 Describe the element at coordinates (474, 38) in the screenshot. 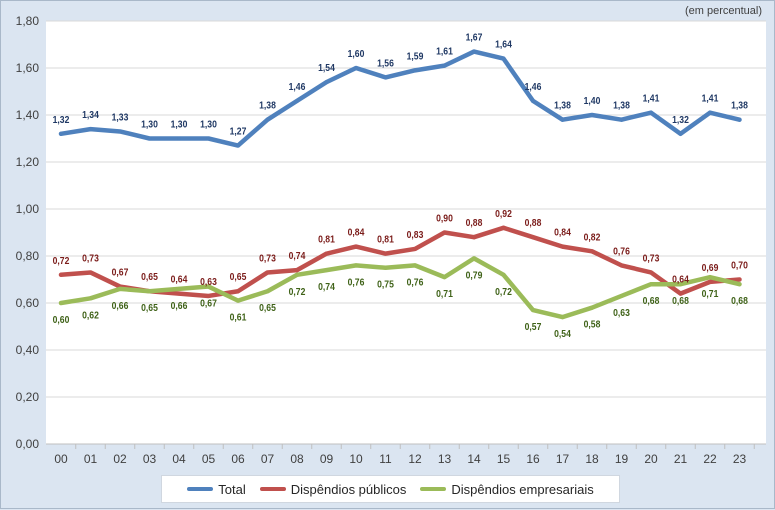

I see `data-label-total: 1,67` at that location.